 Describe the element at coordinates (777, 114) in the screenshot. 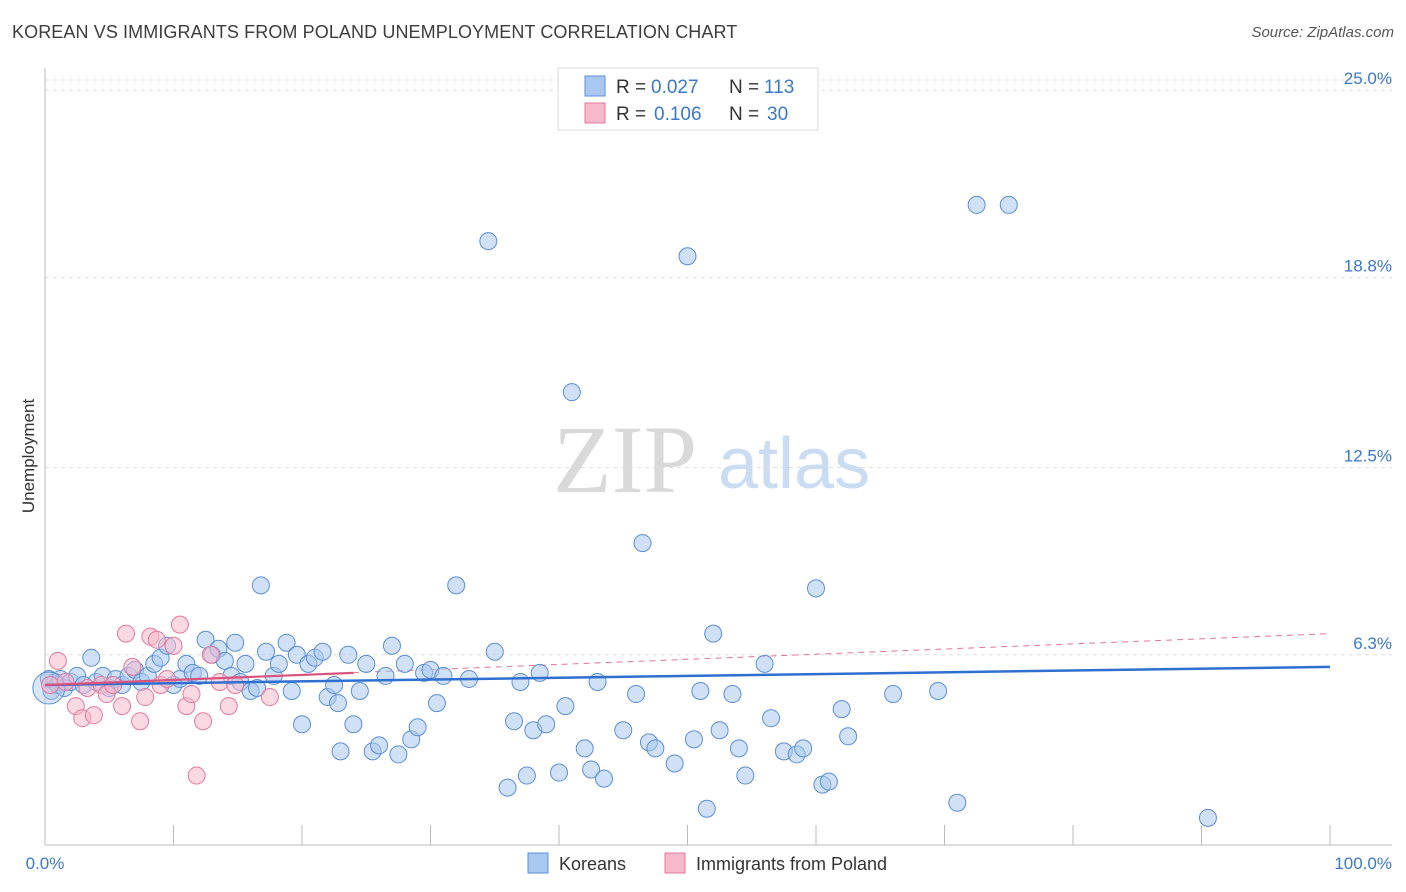

I see `legend-n-value-2: 30` at that location.